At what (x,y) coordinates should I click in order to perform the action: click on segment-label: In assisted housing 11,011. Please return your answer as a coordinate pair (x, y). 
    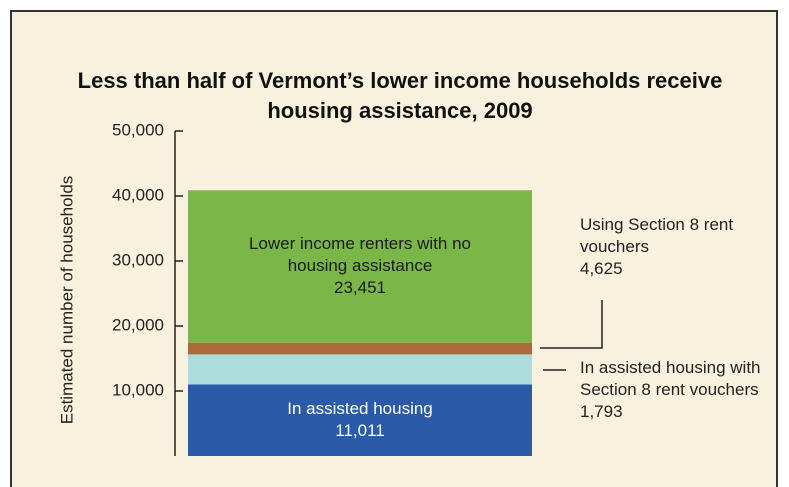
    Looking at the image, I should click on (360, 420).